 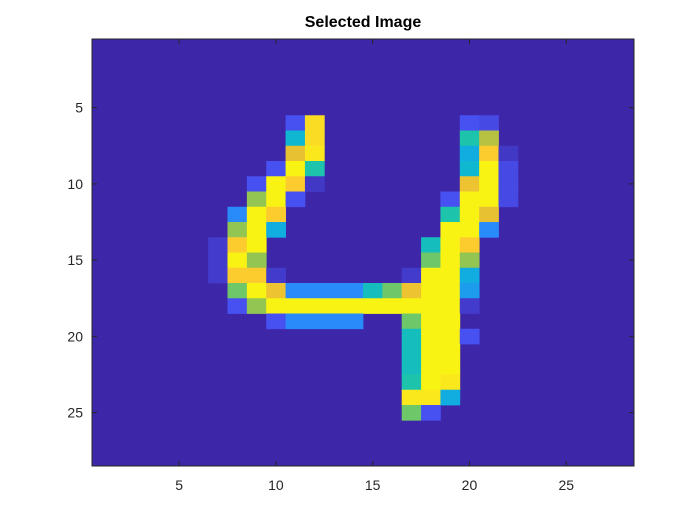 What do you see at coordinates (179, 485) in the screenshot?
I see `x-tick-label: 5` at bounding box center [179, 485].